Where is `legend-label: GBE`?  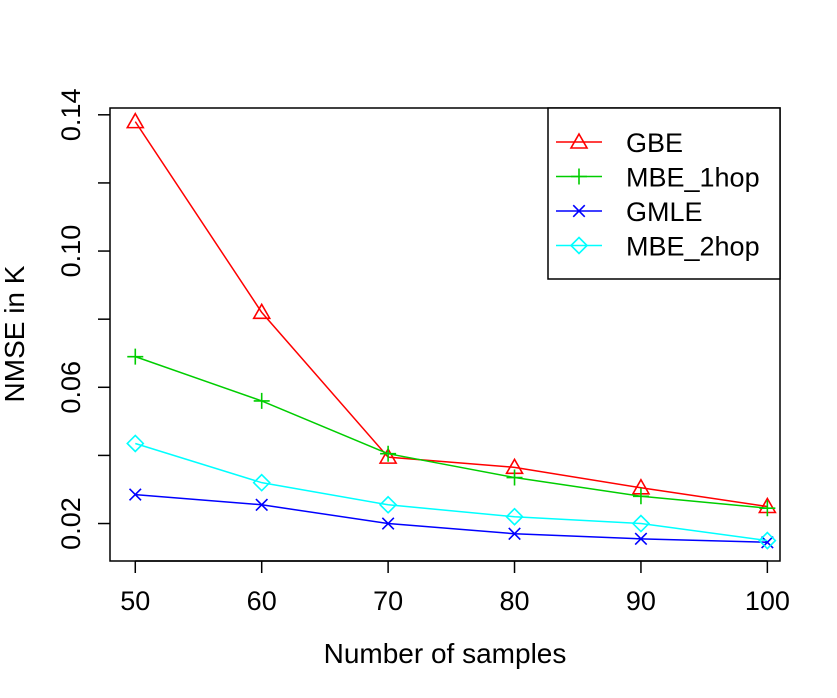 legend-label: GBE is located at coordinates (654, 143).